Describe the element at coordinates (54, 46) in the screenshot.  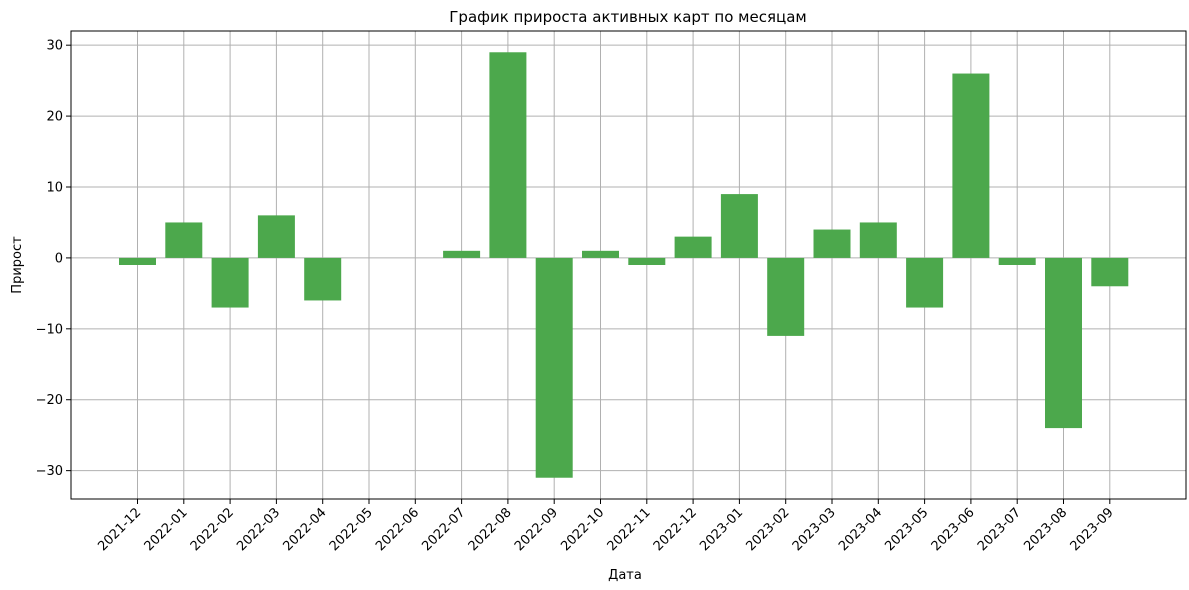
I see `y-tick-label: 30` at that location.